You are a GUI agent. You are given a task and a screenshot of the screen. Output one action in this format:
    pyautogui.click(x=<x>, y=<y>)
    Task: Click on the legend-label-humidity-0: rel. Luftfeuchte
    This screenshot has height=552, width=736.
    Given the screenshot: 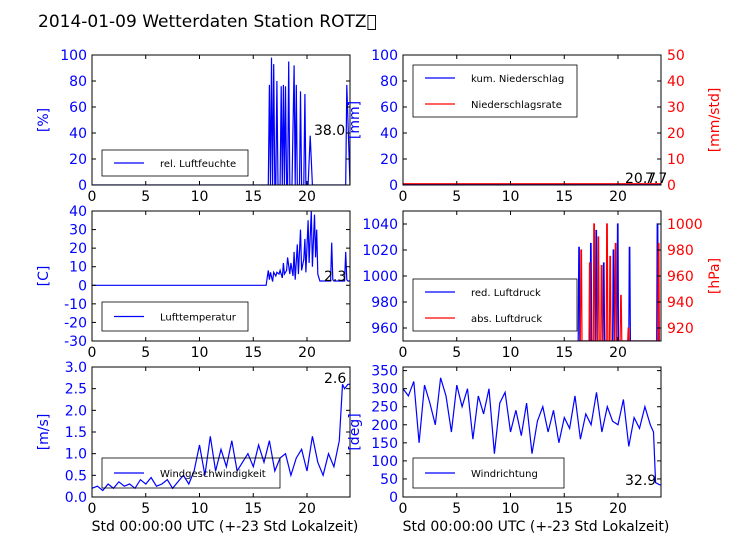 What is the action you would take?
    pyautogui.click(x=198, y=164)
    